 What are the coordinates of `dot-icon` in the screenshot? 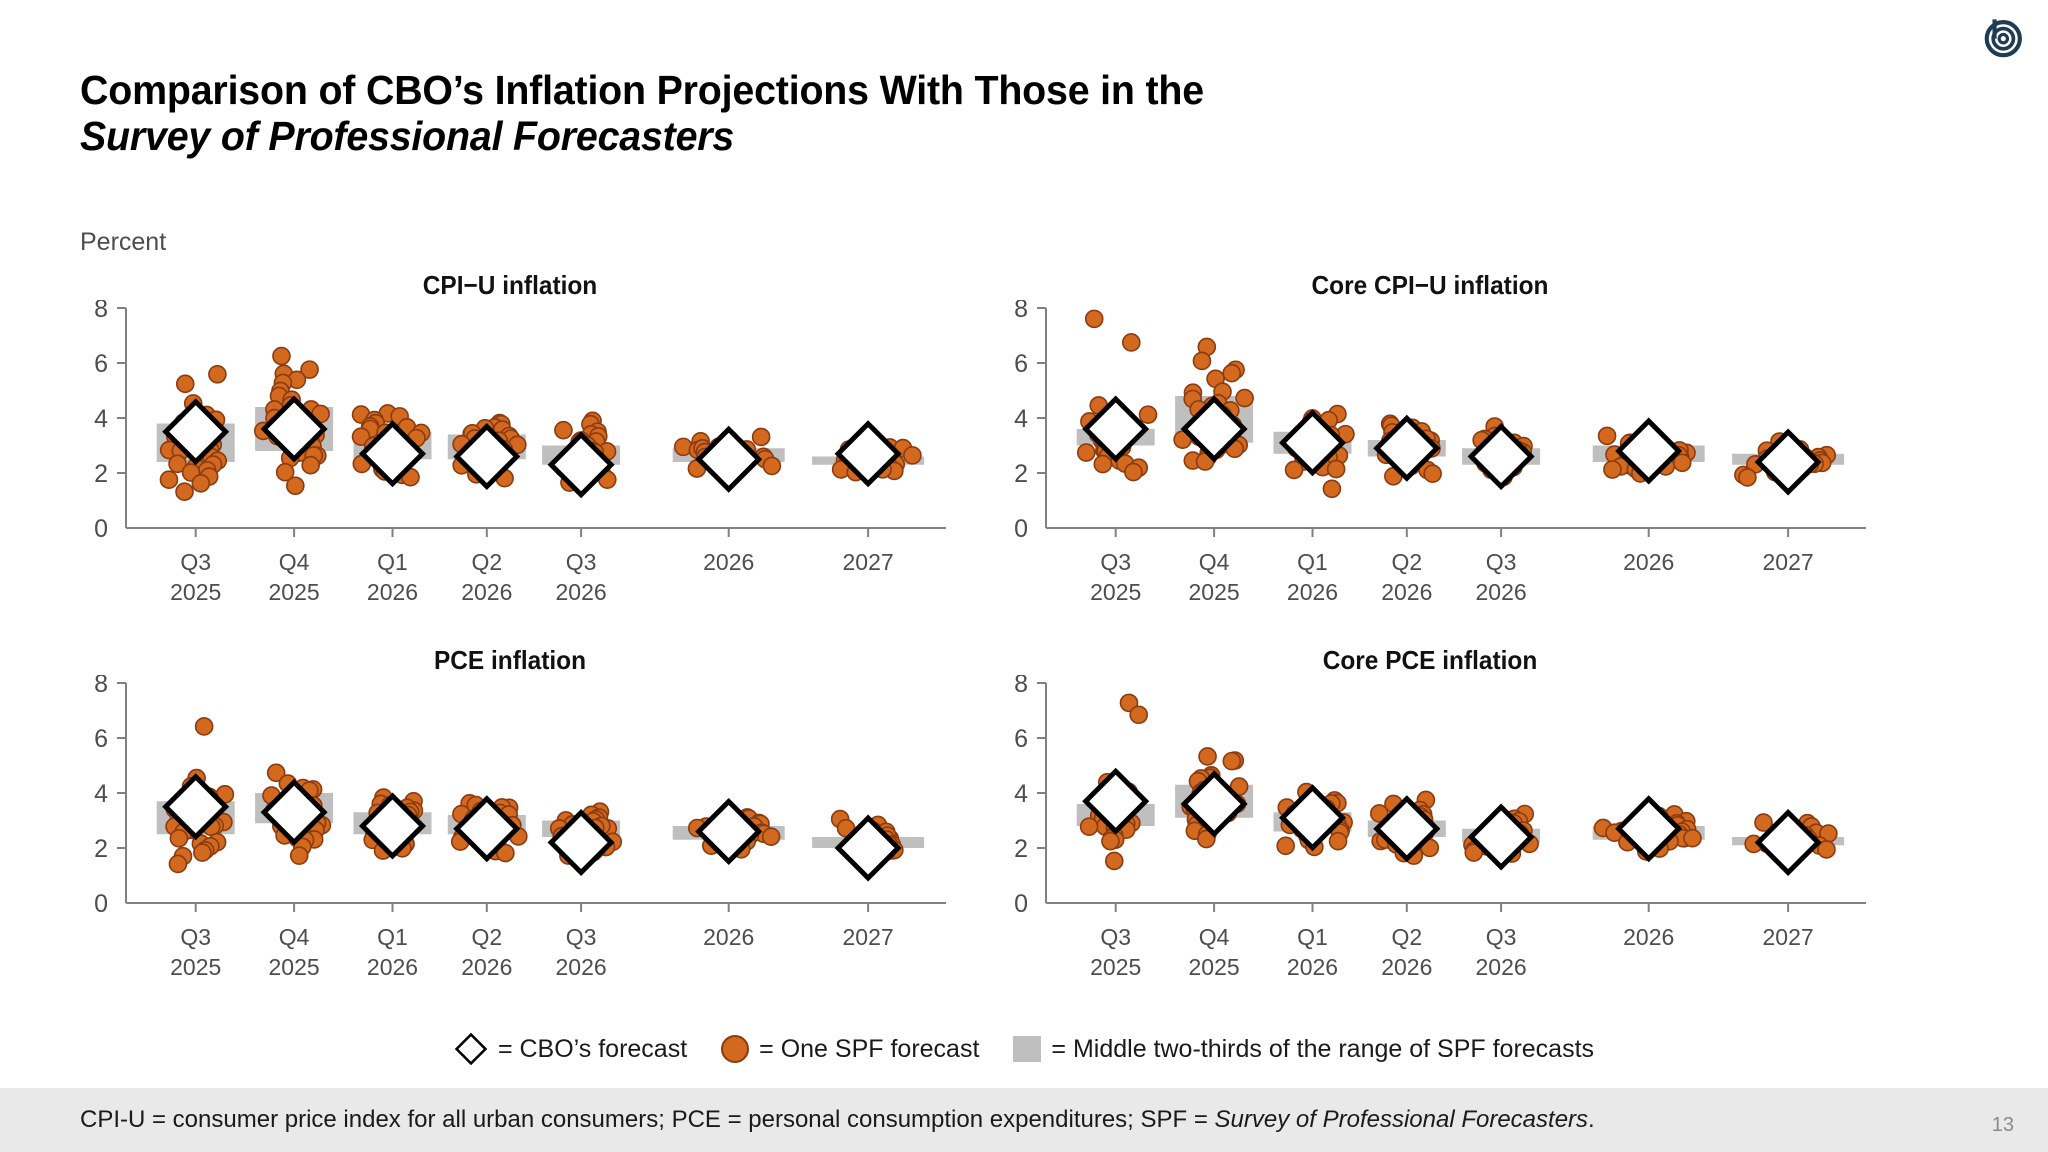 It's located at (735, 1049).